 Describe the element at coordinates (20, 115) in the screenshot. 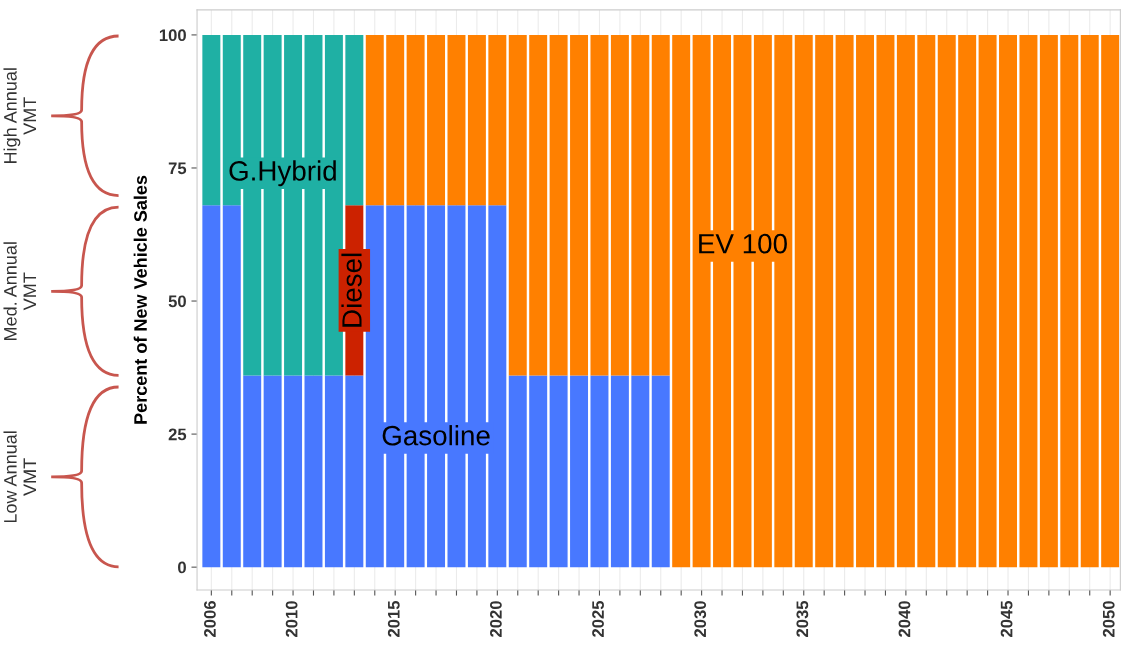

I see `text: High Annual VMT` at that location.